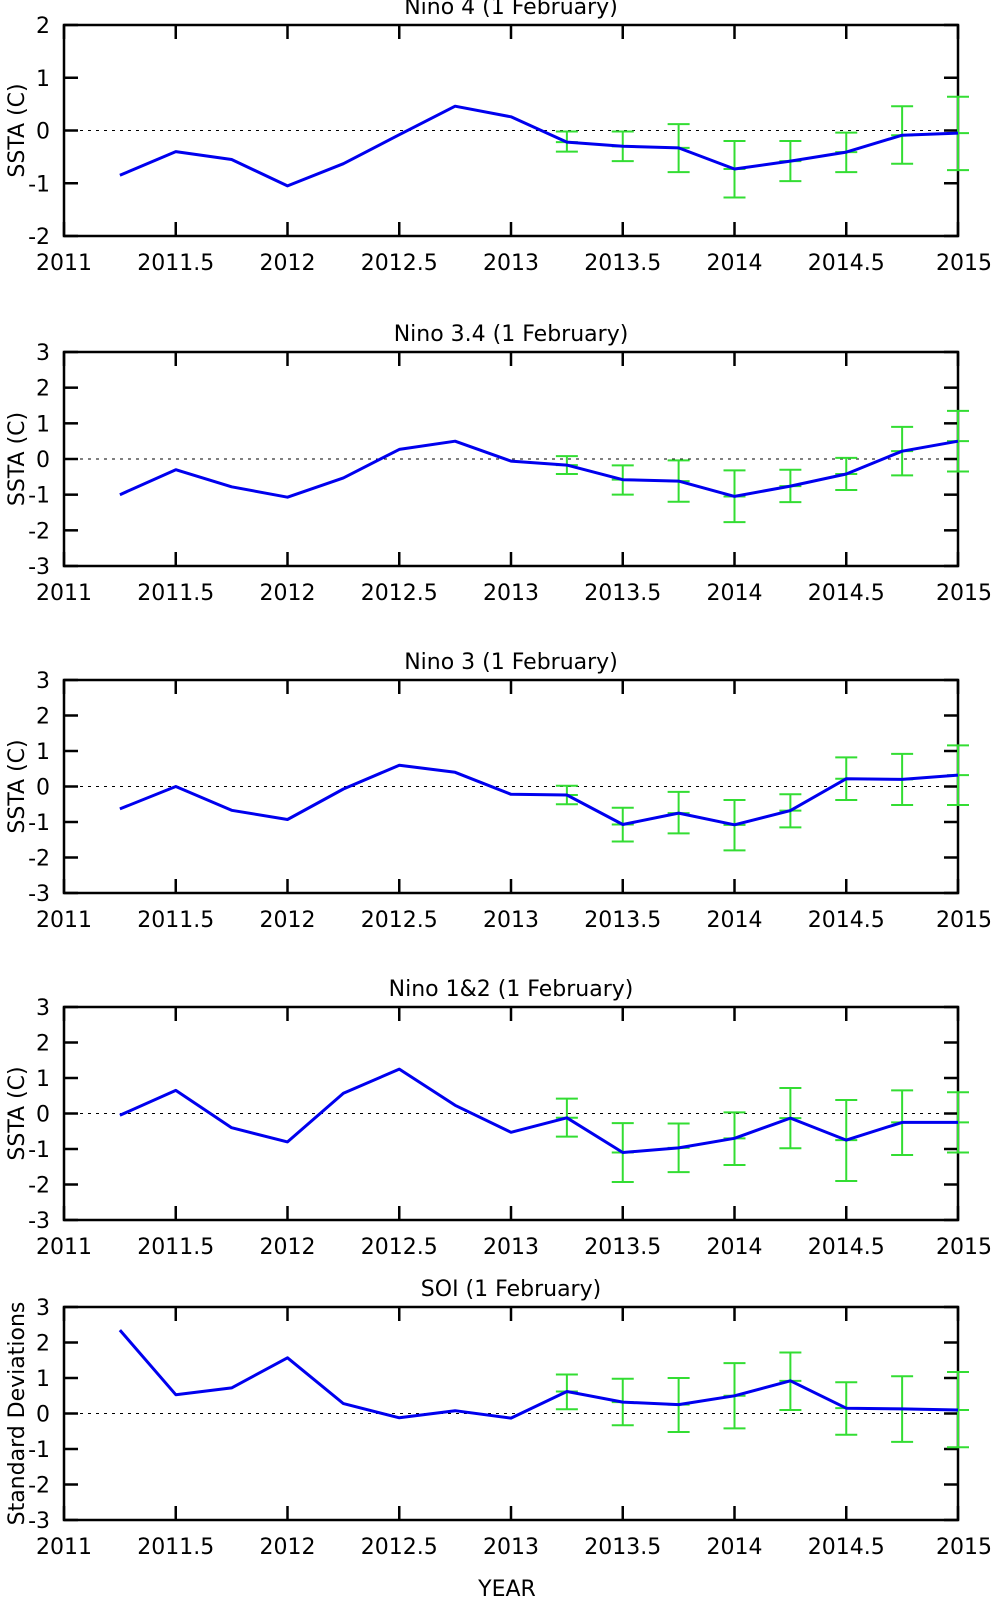  Describe the element at coordinates (506, 1588) in the screenshot. I see `x-axis-label: YEAR` at that location.